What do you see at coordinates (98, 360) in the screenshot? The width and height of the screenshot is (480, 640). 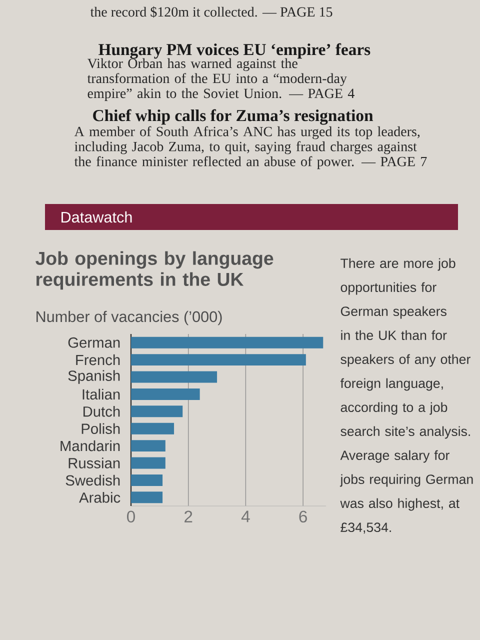 I see `y-tick-label: French` at bounding box center [98, 360].